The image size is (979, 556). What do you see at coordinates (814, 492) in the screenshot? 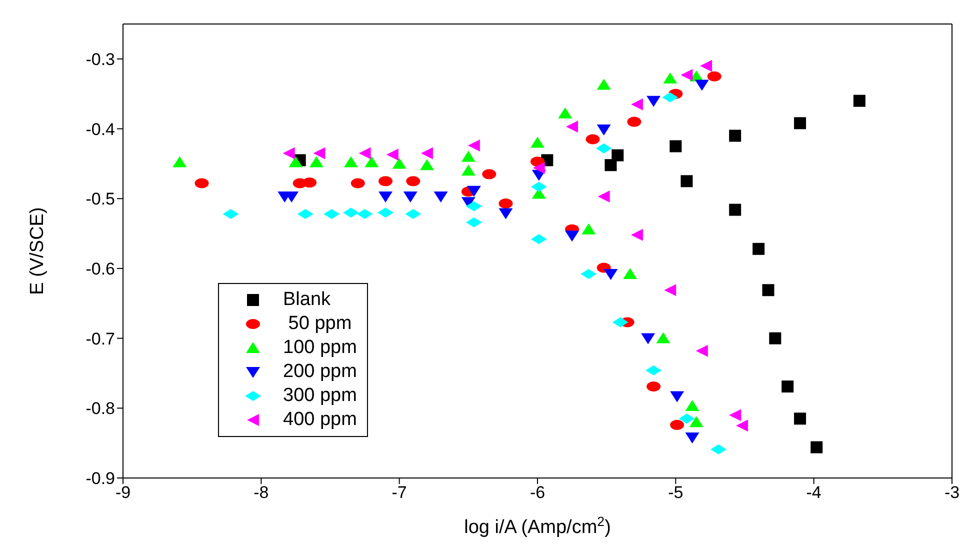
I see `x-tick-label: -4` at bounding box center [814, 492].